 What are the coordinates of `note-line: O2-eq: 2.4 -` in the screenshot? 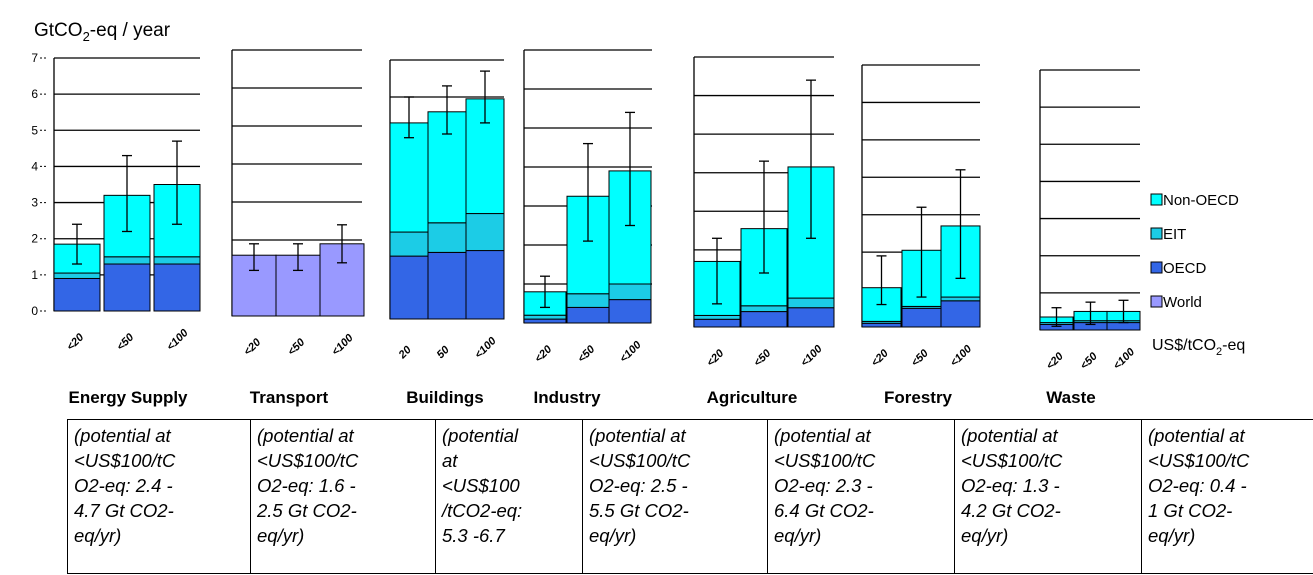 It's located at (123, 485).